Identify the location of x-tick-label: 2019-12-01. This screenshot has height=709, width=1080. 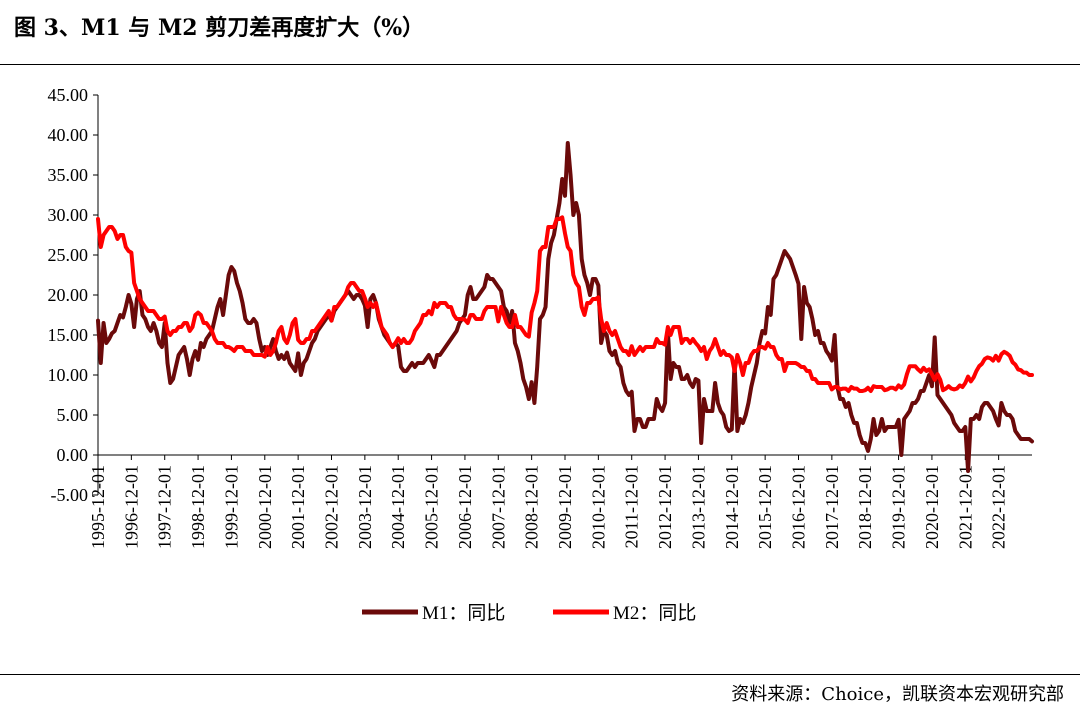
(899, 507).